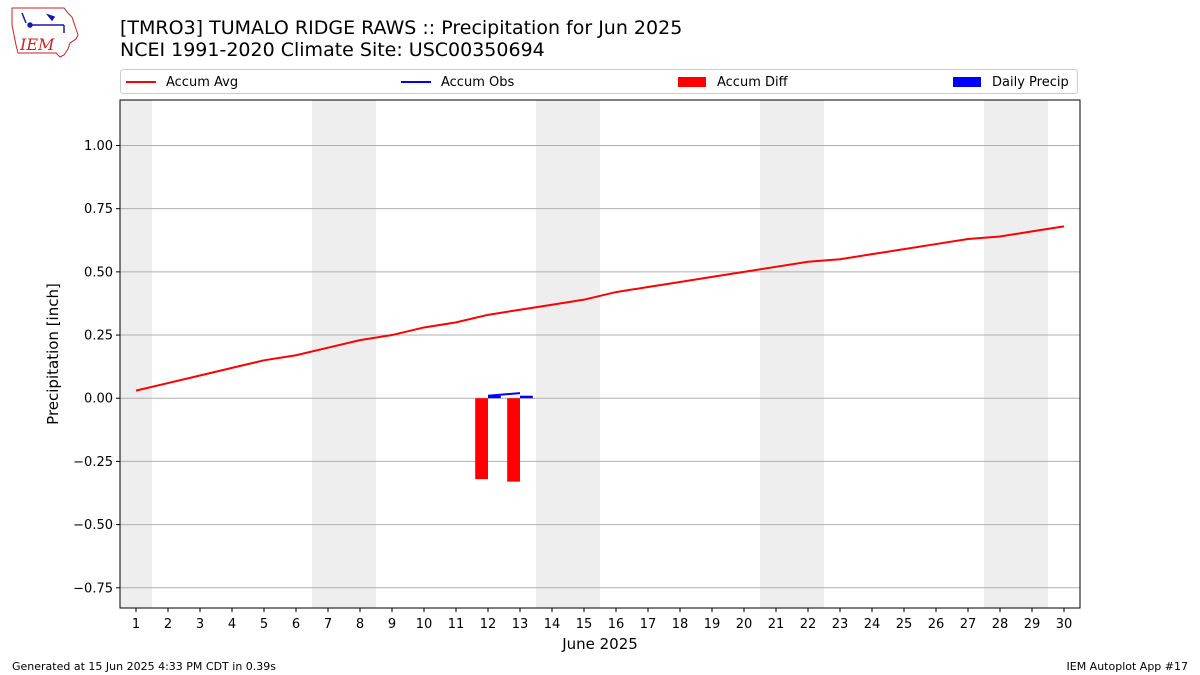  I want to click on x-tick-label: 23, so click(840, 624).